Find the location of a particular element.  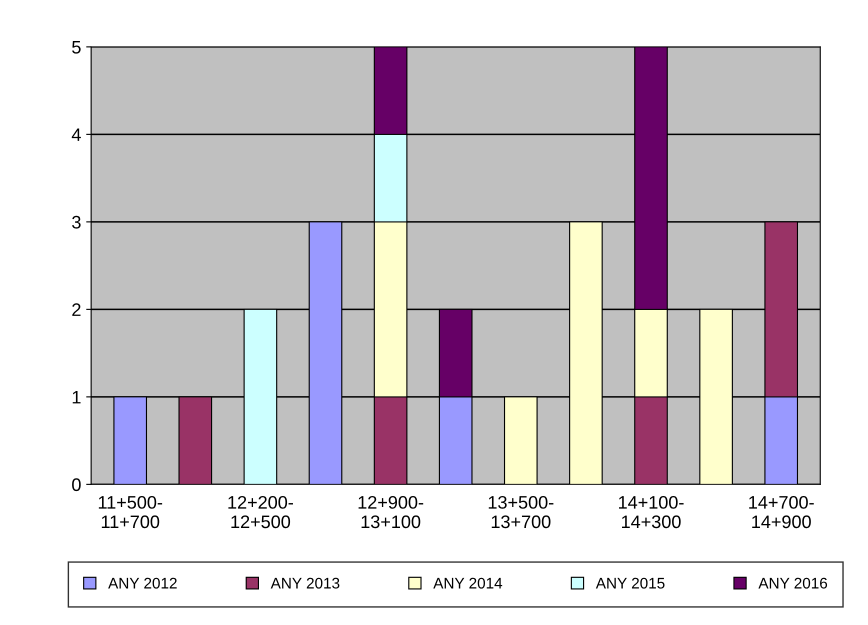

y-tick-label: 2 is located at coordinates (76, 309).